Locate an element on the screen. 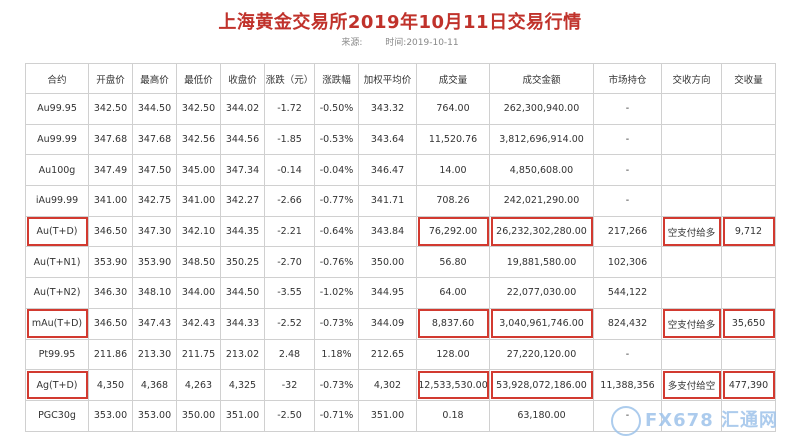  cell-low: 342.10 is located at coordinates (198, 231).